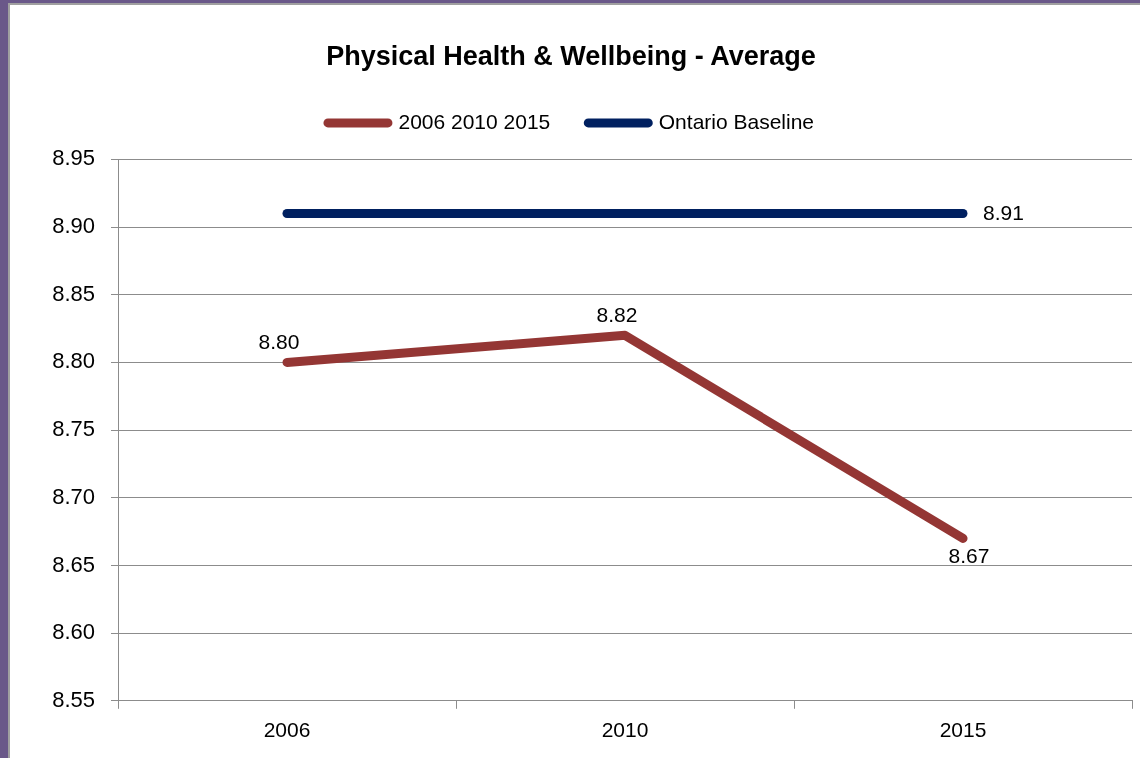  Describe the element at coordinates (73, 564) in the screenshot. I see `y-tick-label: 8.65` at that location.